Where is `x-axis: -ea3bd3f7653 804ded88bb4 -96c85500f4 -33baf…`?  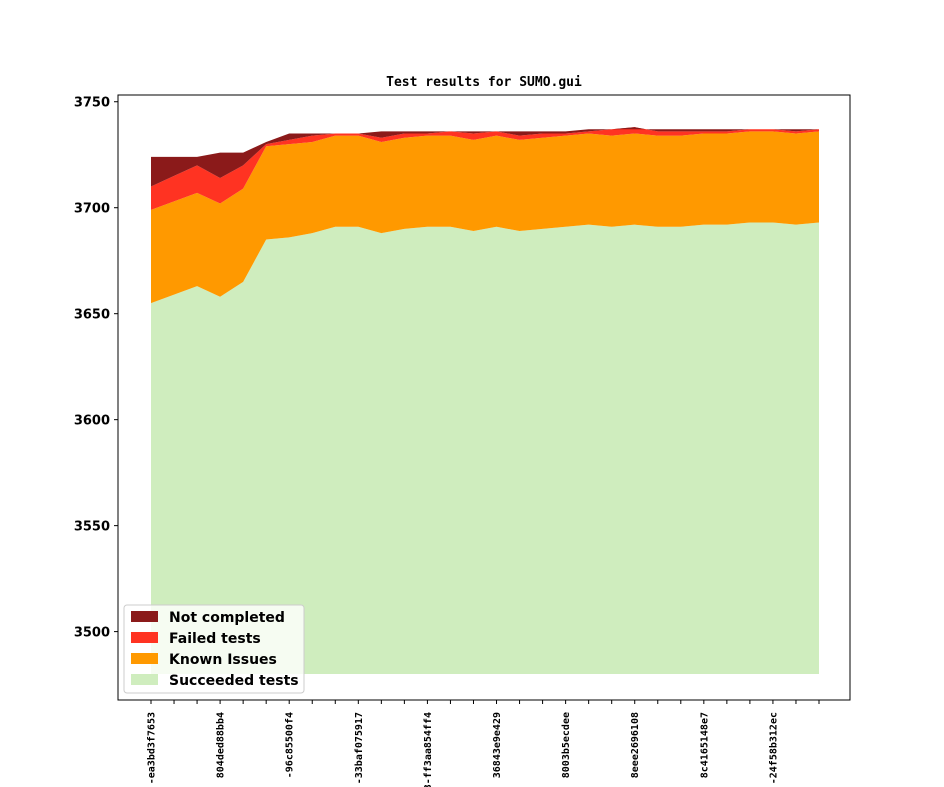
x-axis: -ea3bd3f7653 804ded88bb4 -96c85500f4 -33baf… is located at coordinates (483, 743).